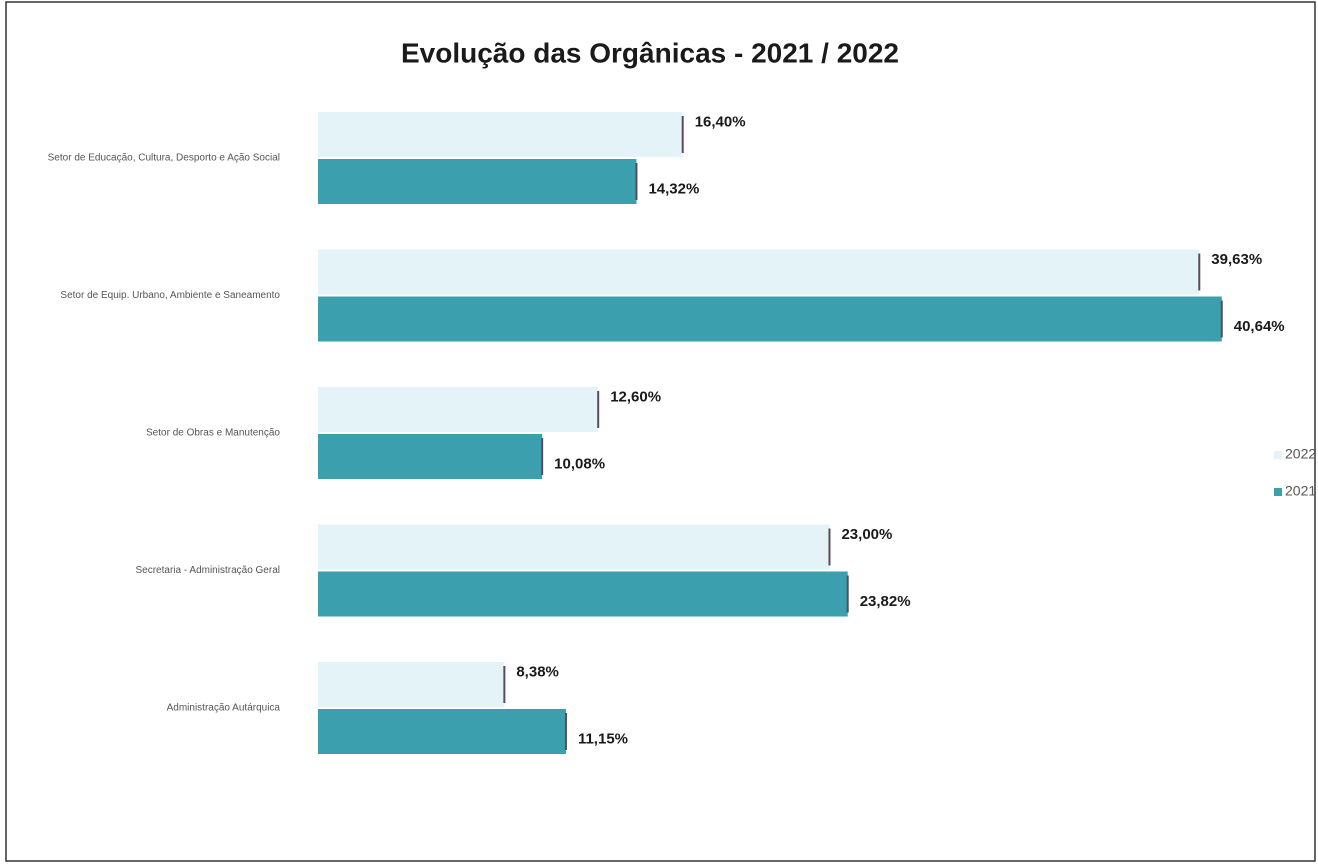 The width and height of the screenshot is (1318, 864). Describe the element at coordinates (650, 52) in the screenshot. I see `chart-title: Evolução das Orgânicas - 2021 / 2022` at that location.